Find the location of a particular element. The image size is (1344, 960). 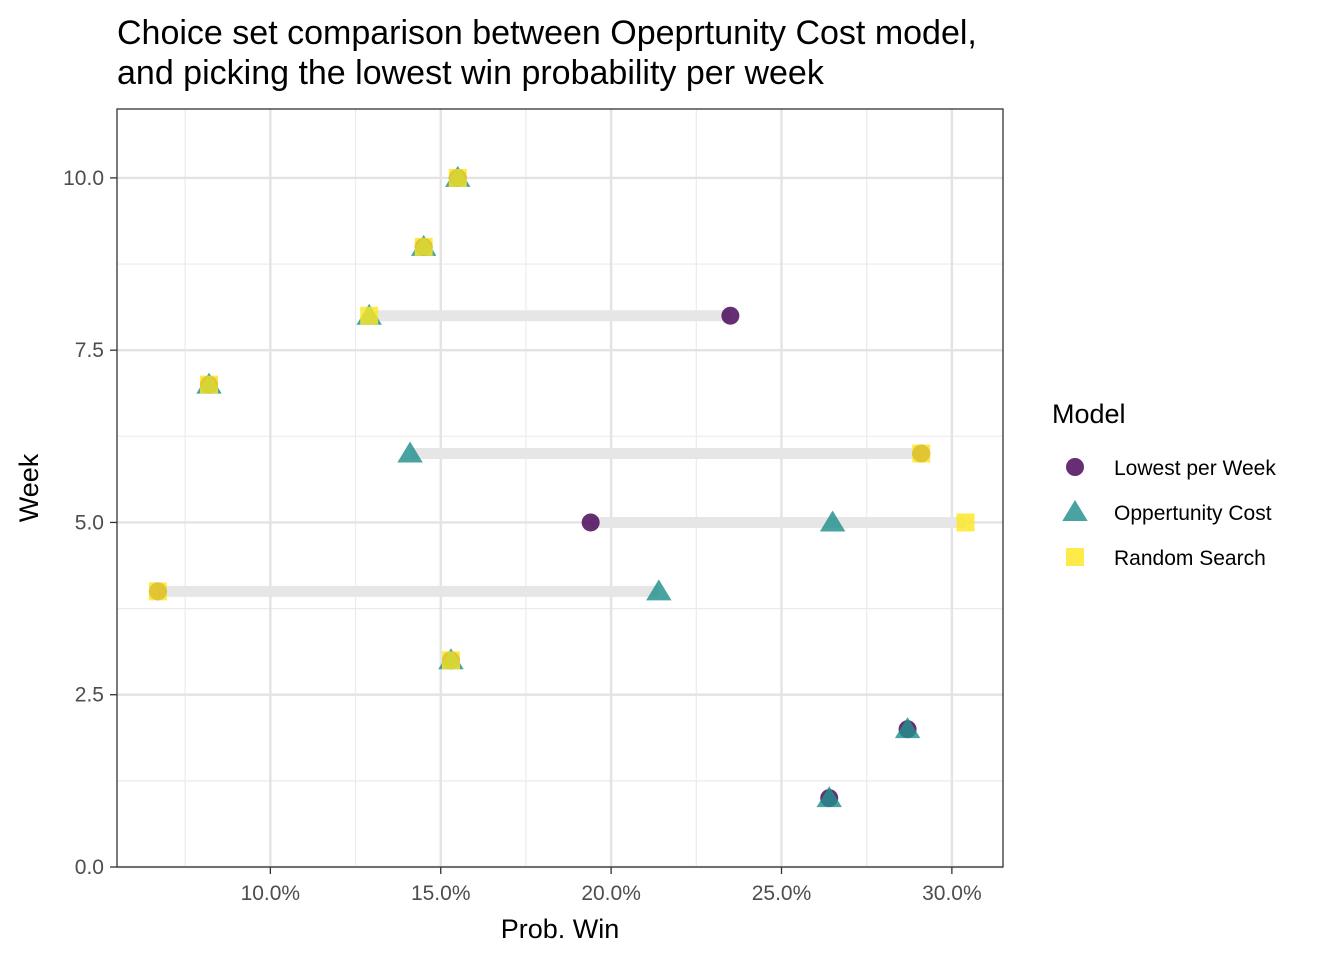

x-tick-label: 10.0% is located at coordinates (271, 893).